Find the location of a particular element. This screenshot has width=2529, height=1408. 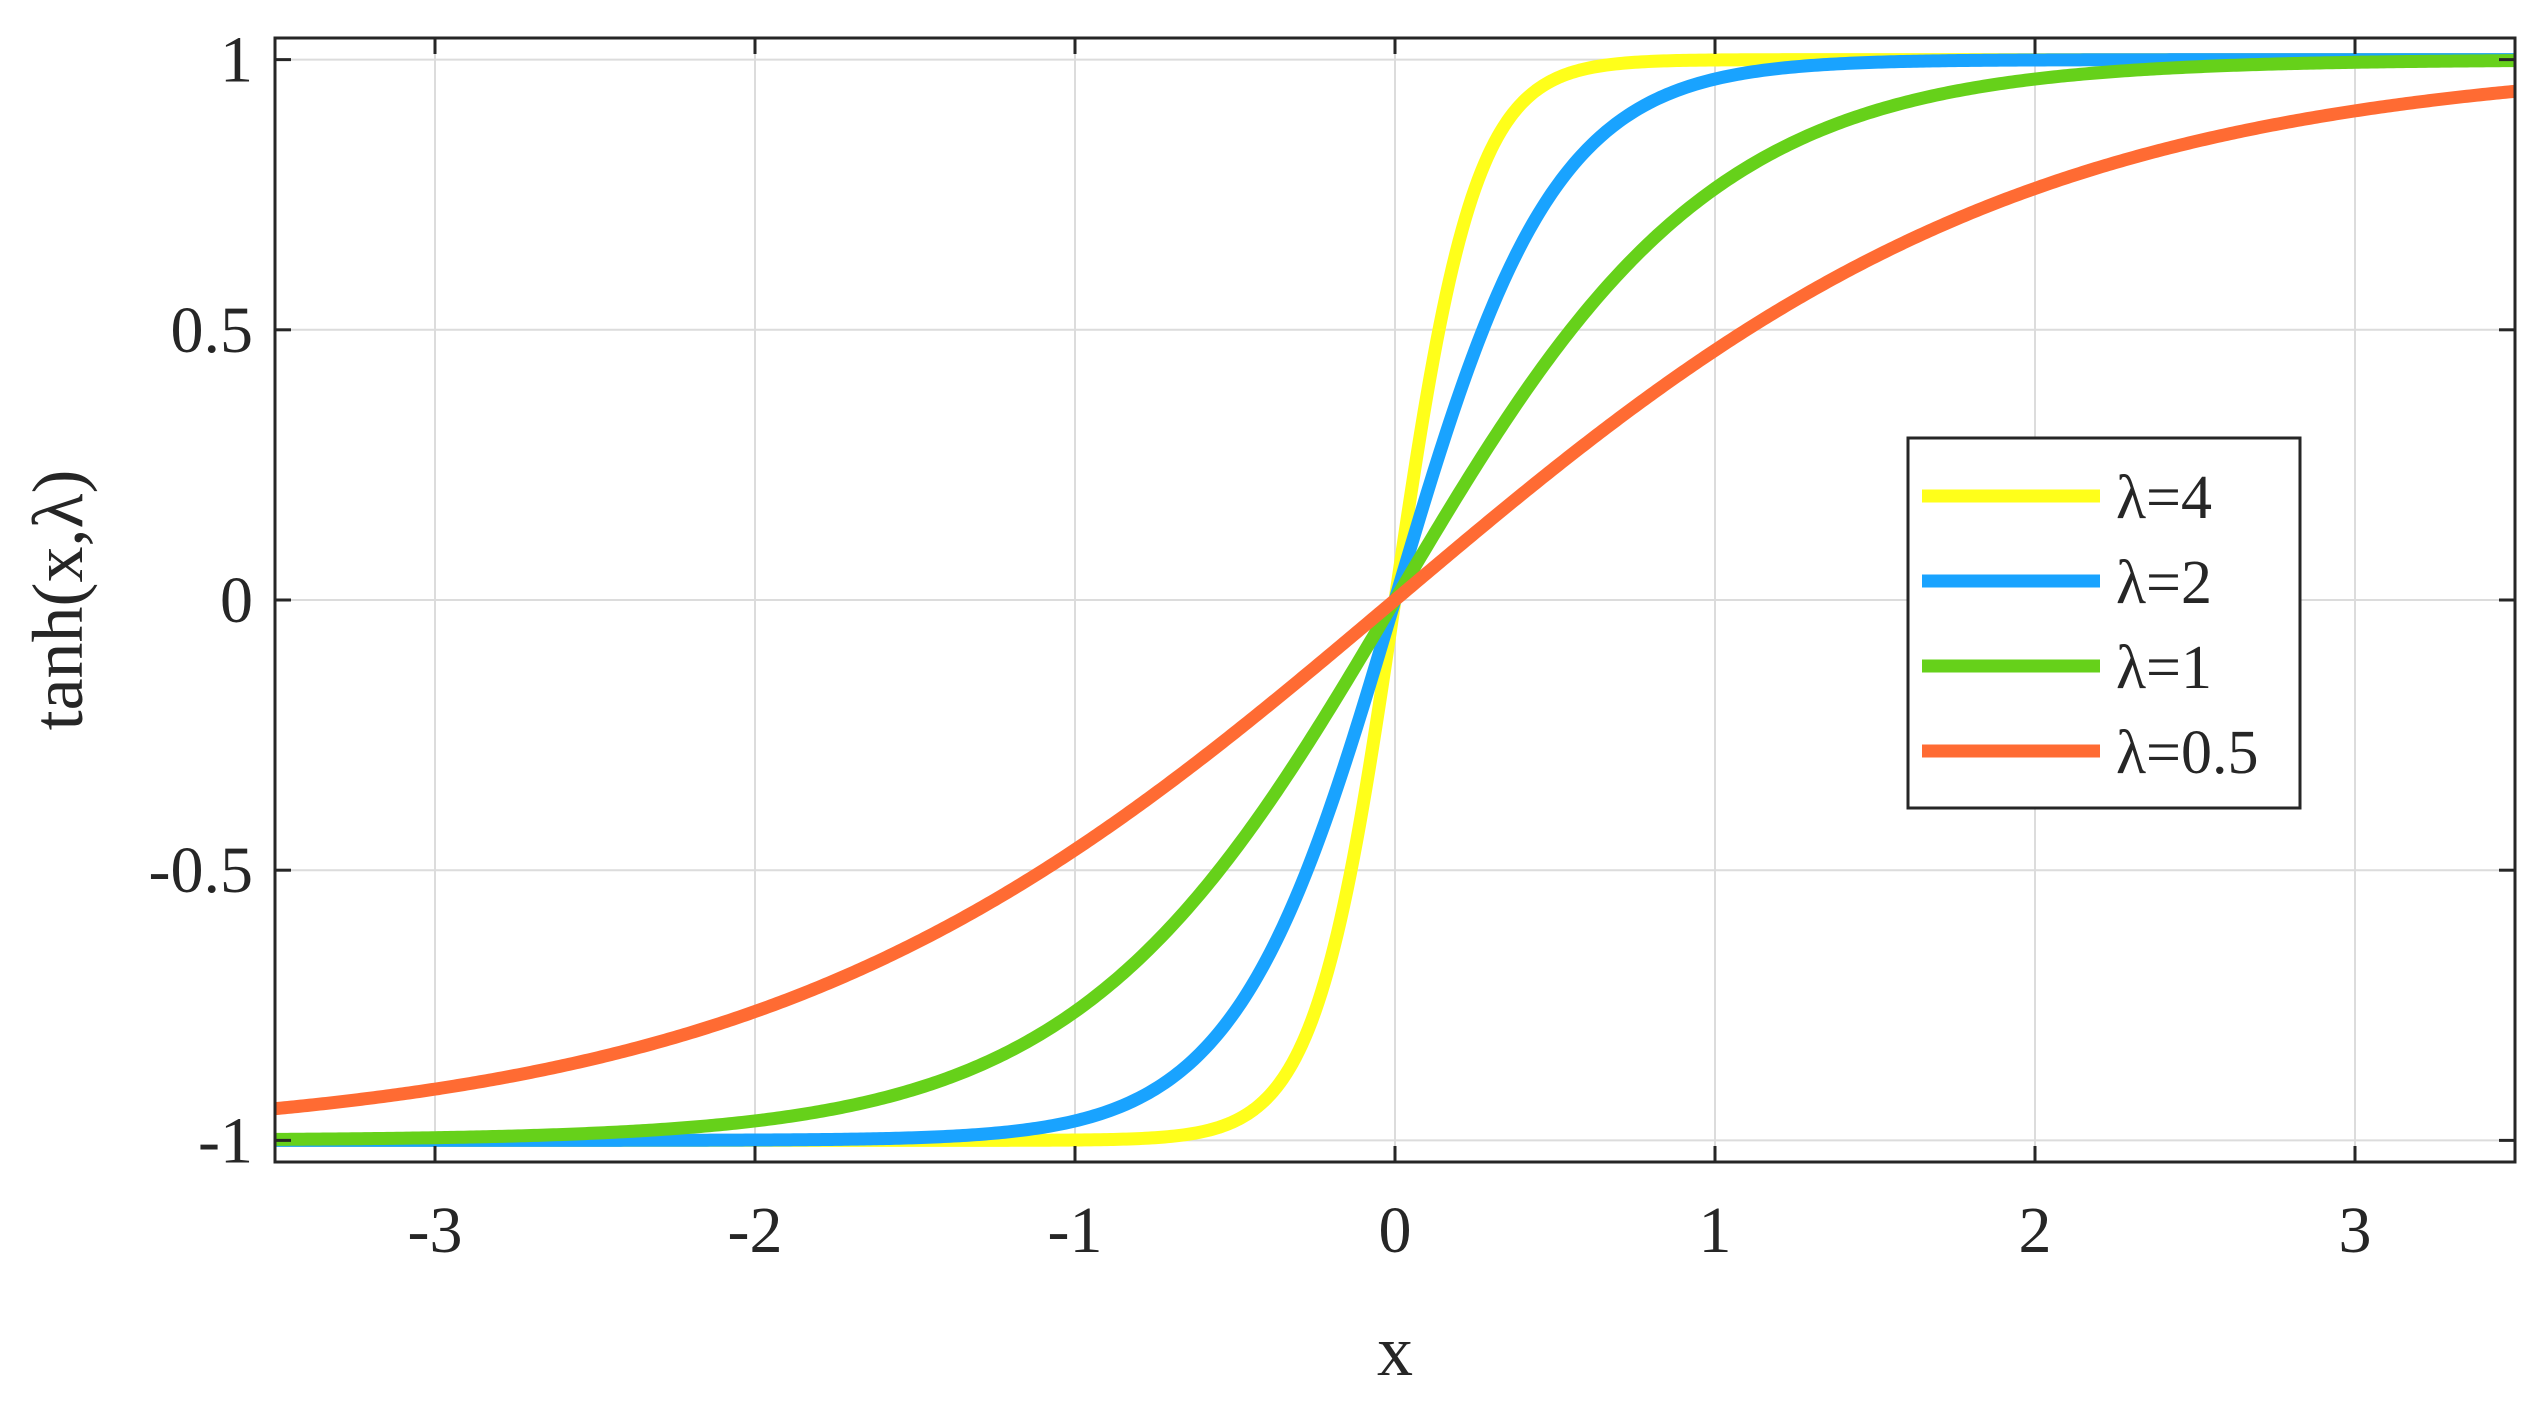

x-tick-label: 0 is located at coordinates (1395, 1230).